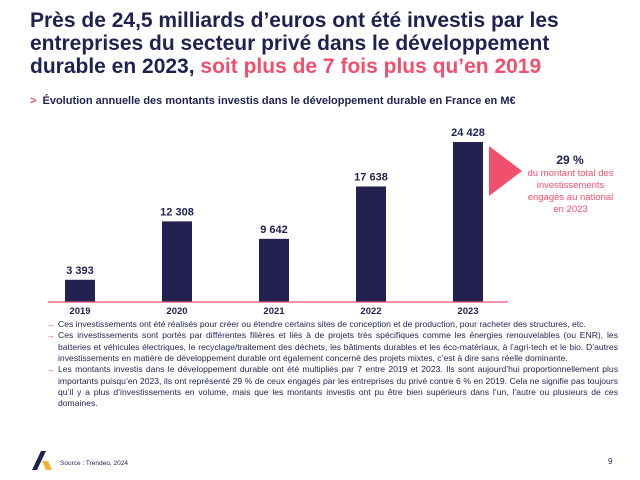 Image resolution: width=640 pixels, height=480 pixels. Describe the element at coordinates (468, 222) in the screenshot. I see `bar-2023` at that location.